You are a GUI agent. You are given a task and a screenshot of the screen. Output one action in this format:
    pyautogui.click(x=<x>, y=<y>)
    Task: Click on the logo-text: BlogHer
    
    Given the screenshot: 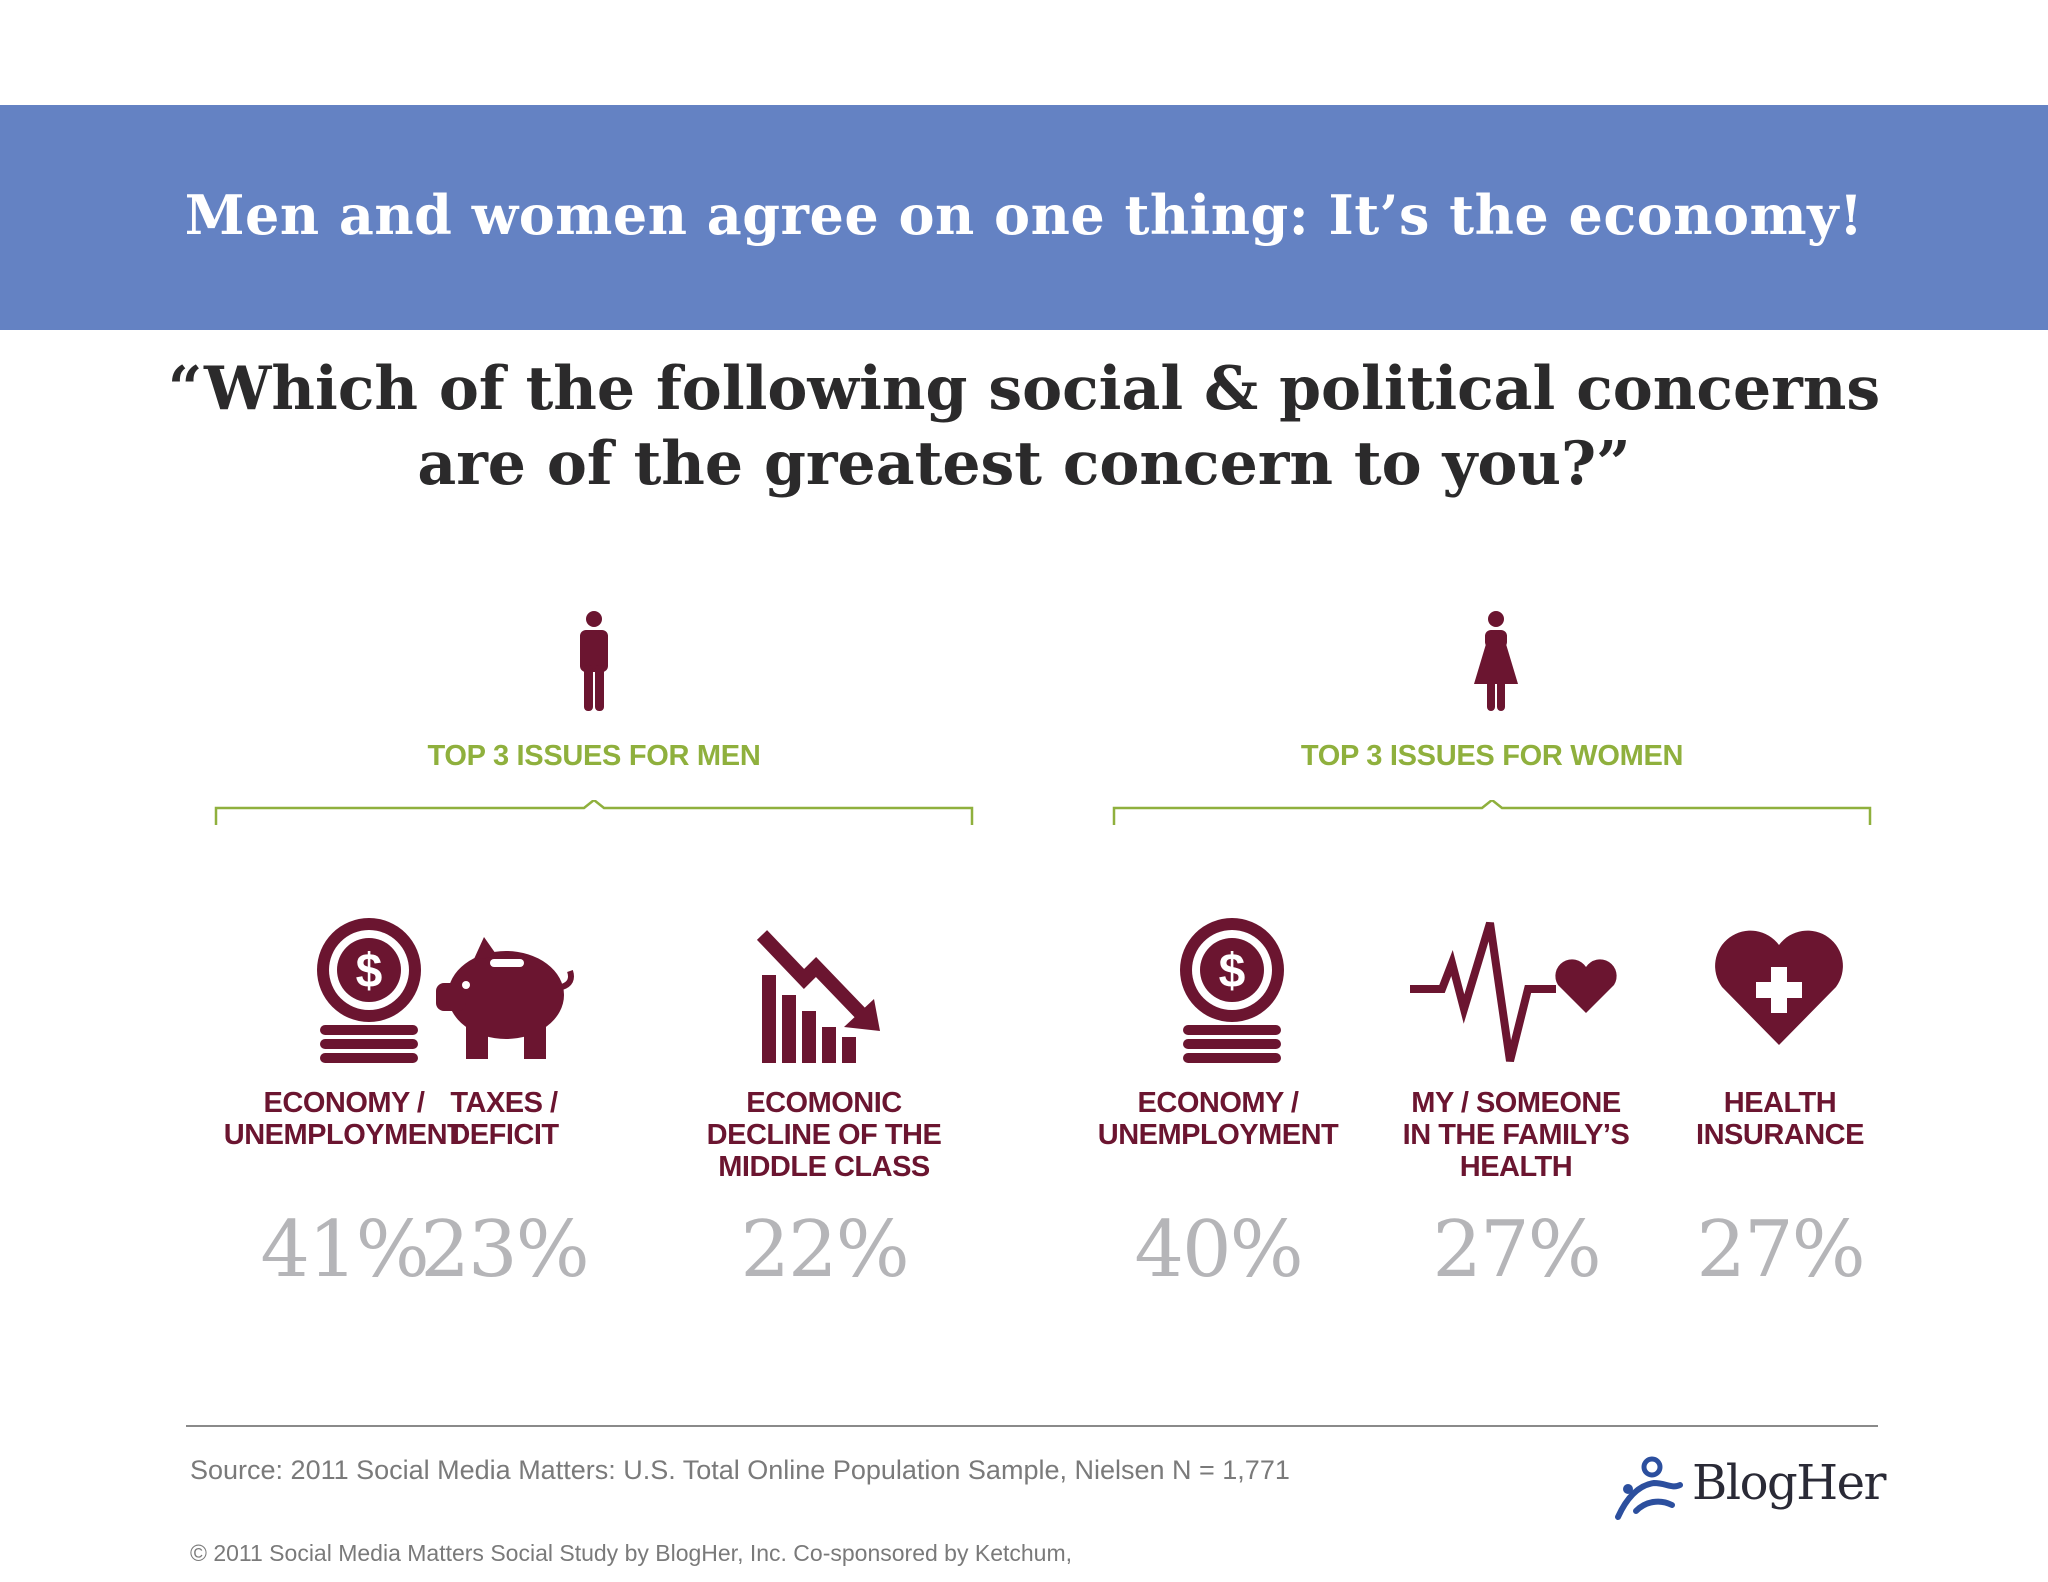 What is the action you would take?
    pyautogui.click(x=1789, y=1483)
    